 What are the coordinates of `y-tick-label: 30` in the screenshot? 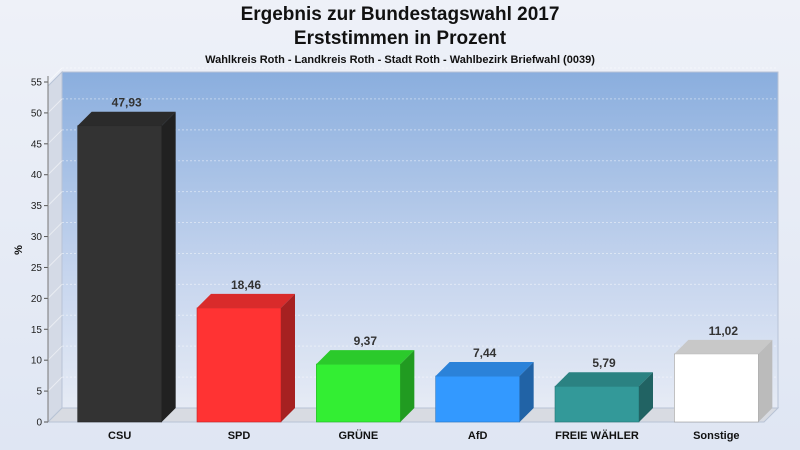 It's located at (37, 237).